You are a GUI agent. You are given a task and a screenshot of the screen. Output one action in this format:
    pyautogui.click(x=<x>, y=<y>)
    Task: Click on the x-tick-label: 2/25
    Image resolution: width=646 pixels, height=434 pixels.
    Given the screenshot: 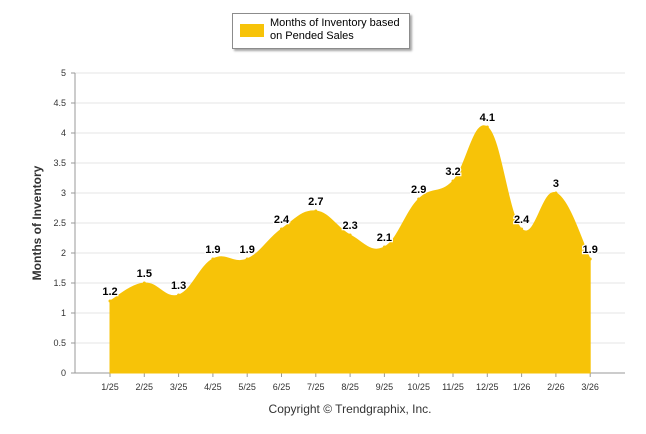 What is the action you would take?
    pyautogui.click(x=145, y=387)
    